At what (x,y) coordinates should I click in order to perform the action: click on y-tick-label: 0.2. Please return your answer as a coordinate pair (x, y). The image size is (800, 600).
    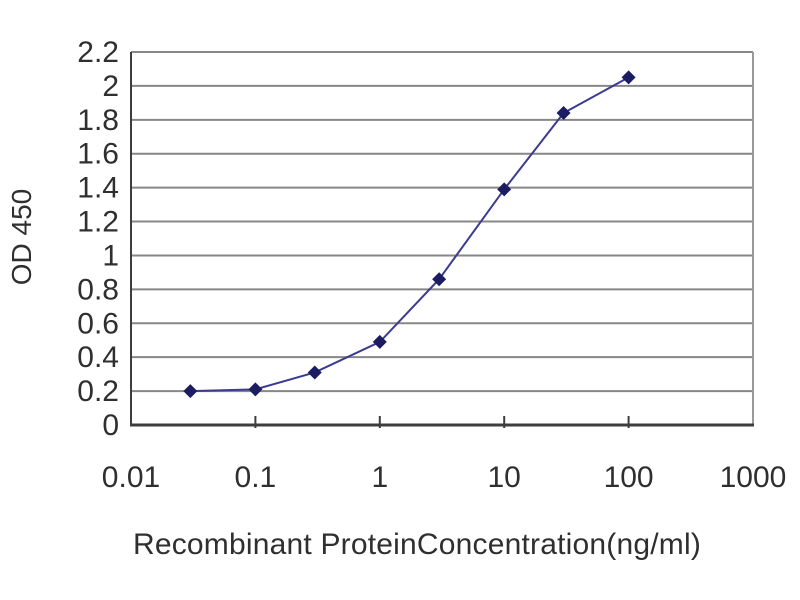
    Looking at the image, I should click on (98, 391).